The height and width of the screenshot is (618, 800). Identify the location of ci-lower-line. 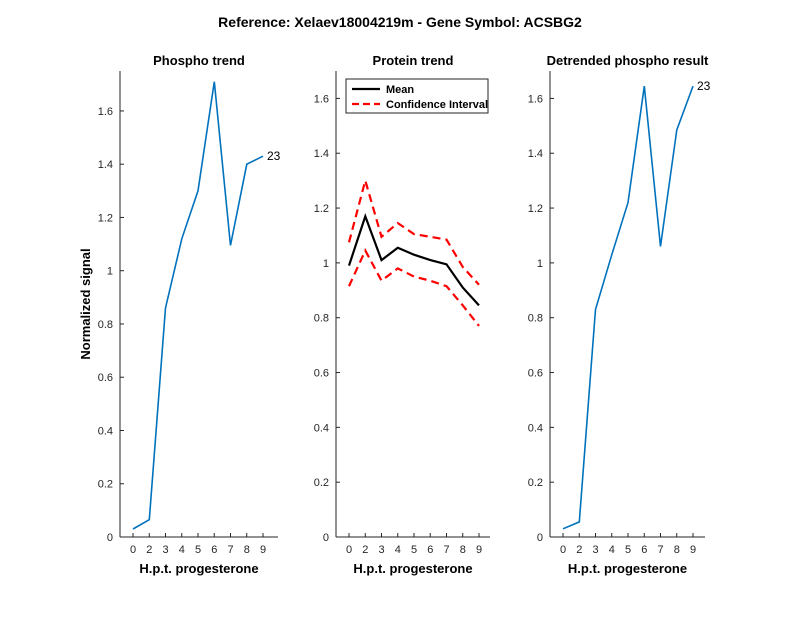
(413, 287).